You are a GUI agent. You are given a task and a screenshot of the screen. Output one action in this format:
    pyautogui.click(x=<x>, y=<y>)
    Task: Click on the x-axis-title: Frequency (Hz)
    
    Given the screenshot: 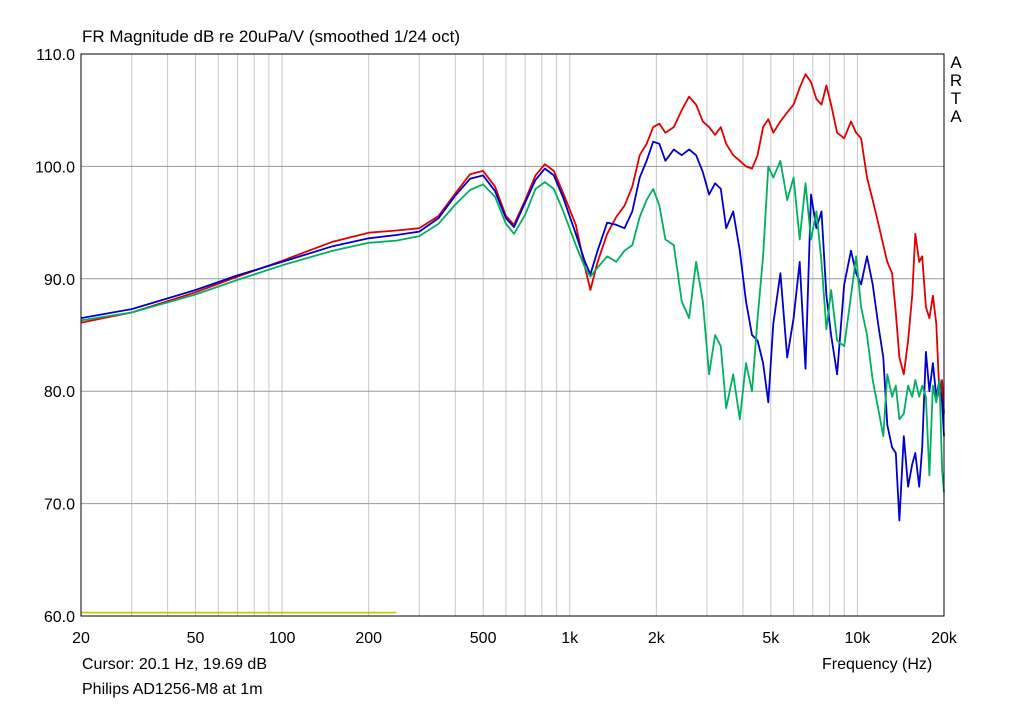 What is the action you would take?
    pyautogui.click(x=877, y=664)
    